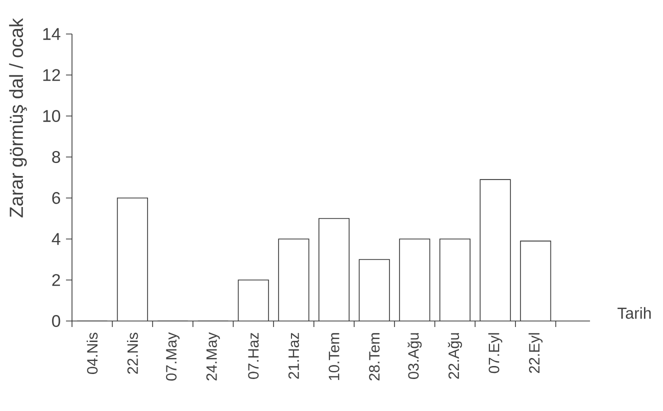 Image resolution: width=663 pixels, height=411 pixels. I want to click on x-axis-title: Tarih, so click(634, 313).